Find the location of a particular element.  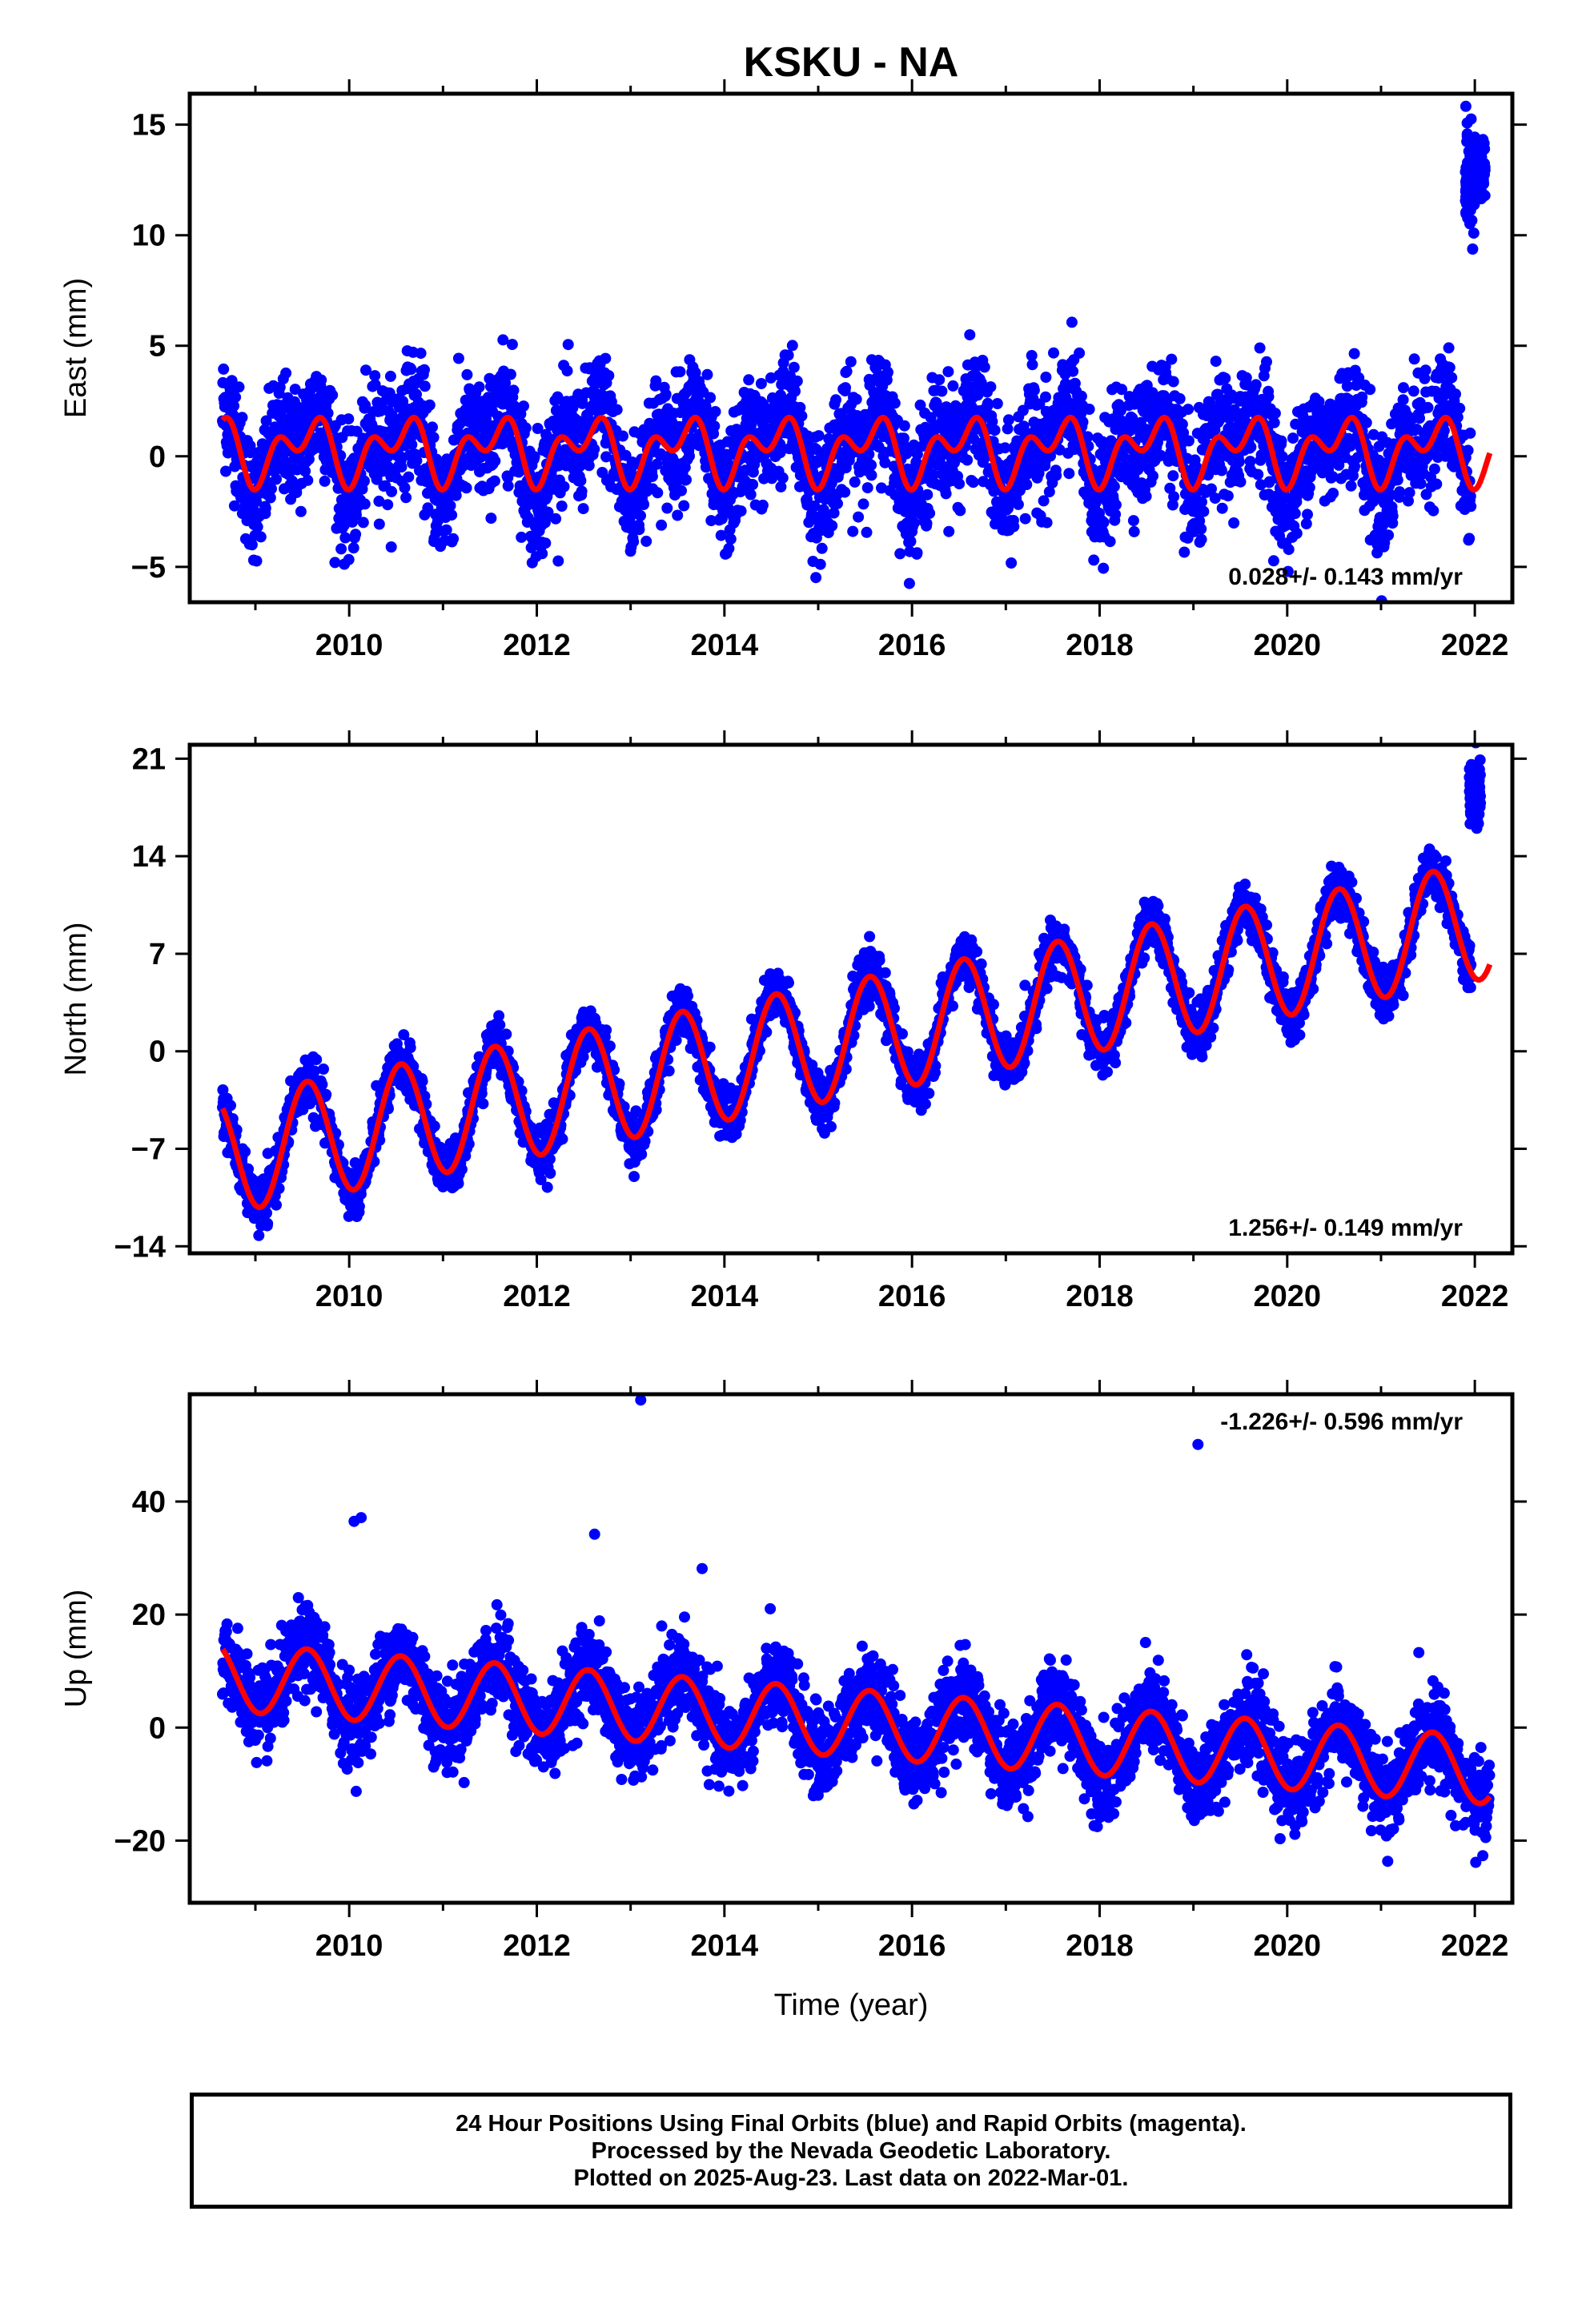

y-tick-label: −5 is located at coordinates (148, 568).